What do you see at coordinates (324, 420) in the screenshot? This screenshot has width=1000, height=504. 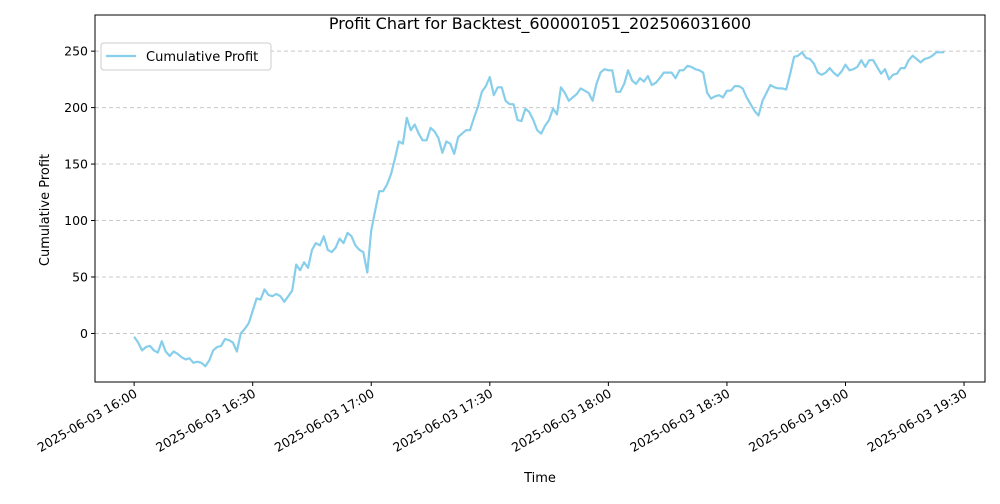 I see `x-tick-label: 2025-06-03 17:00` at bounding box center [324, 420].